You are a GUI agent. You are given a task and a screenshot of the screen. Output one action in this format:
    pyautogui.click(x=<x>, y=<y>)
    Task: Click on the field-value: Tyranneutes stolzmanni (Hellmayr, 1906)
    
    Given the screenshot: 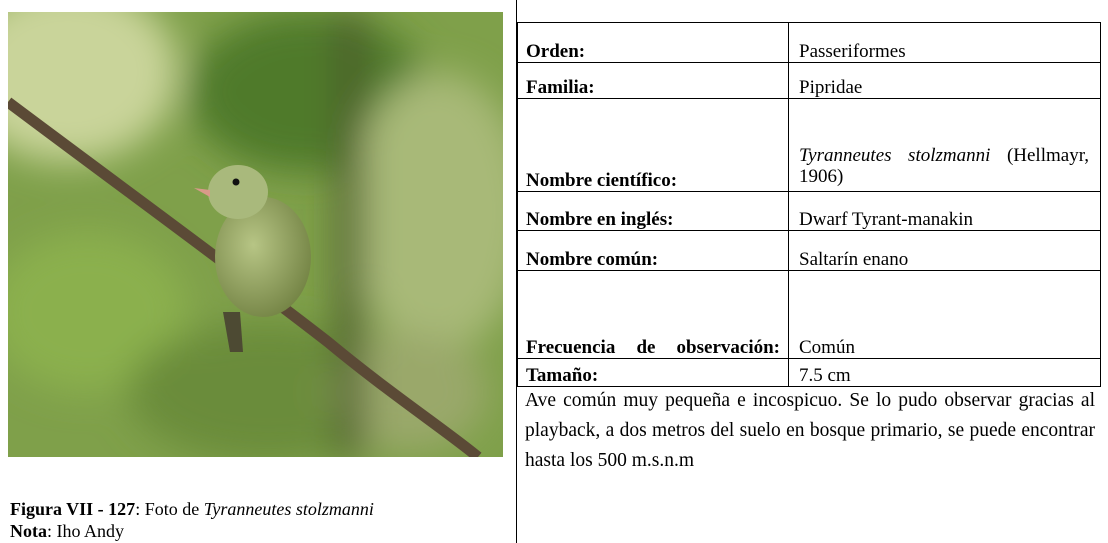 What is the action you would take?
    pyautogui.click(x=944, y=145)
    